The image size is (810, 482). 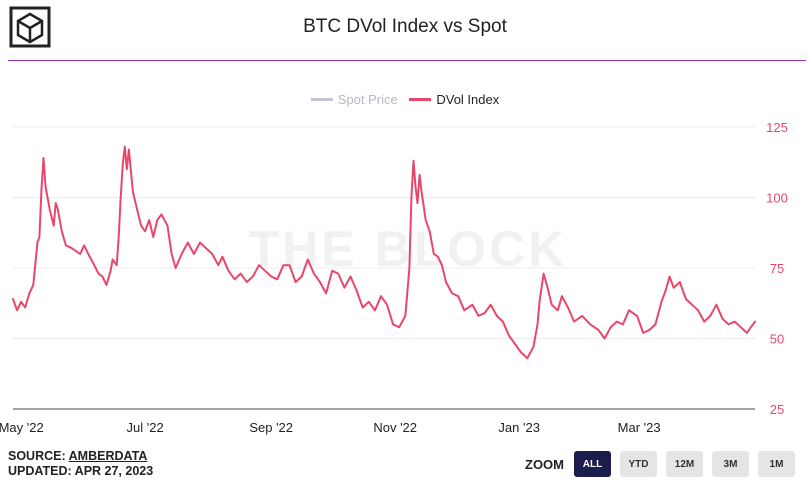 What do you see at coordinates (777, 409) in the screenshot?
I see `y-tick-label: 25` at bounding box center [777, 409].